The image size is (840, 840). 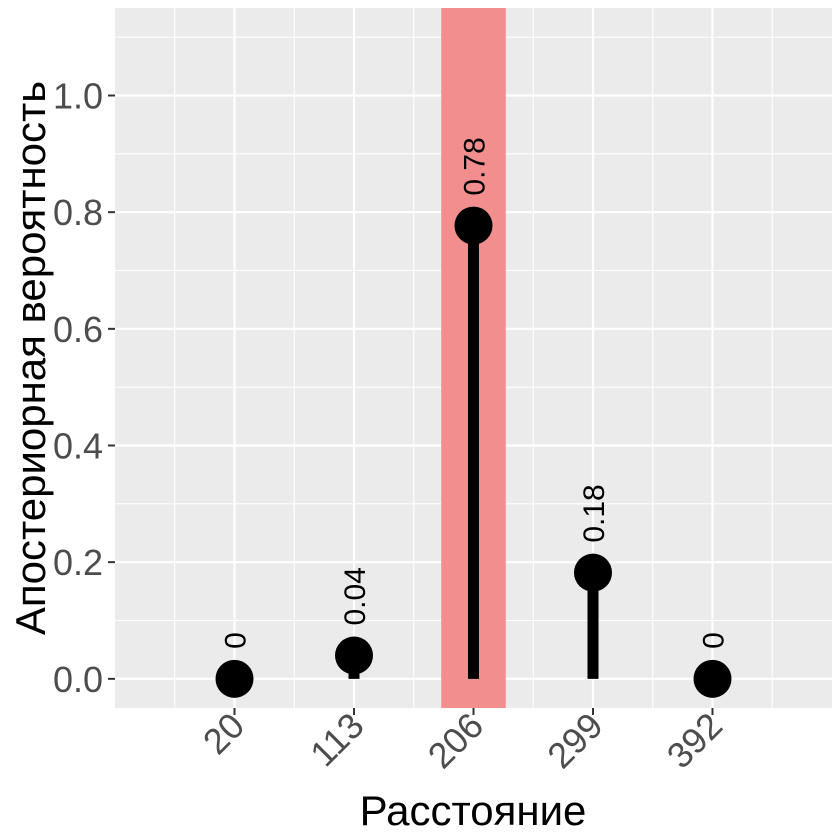 I want to click on data-label: 0.04, so click(x=355, y=596).